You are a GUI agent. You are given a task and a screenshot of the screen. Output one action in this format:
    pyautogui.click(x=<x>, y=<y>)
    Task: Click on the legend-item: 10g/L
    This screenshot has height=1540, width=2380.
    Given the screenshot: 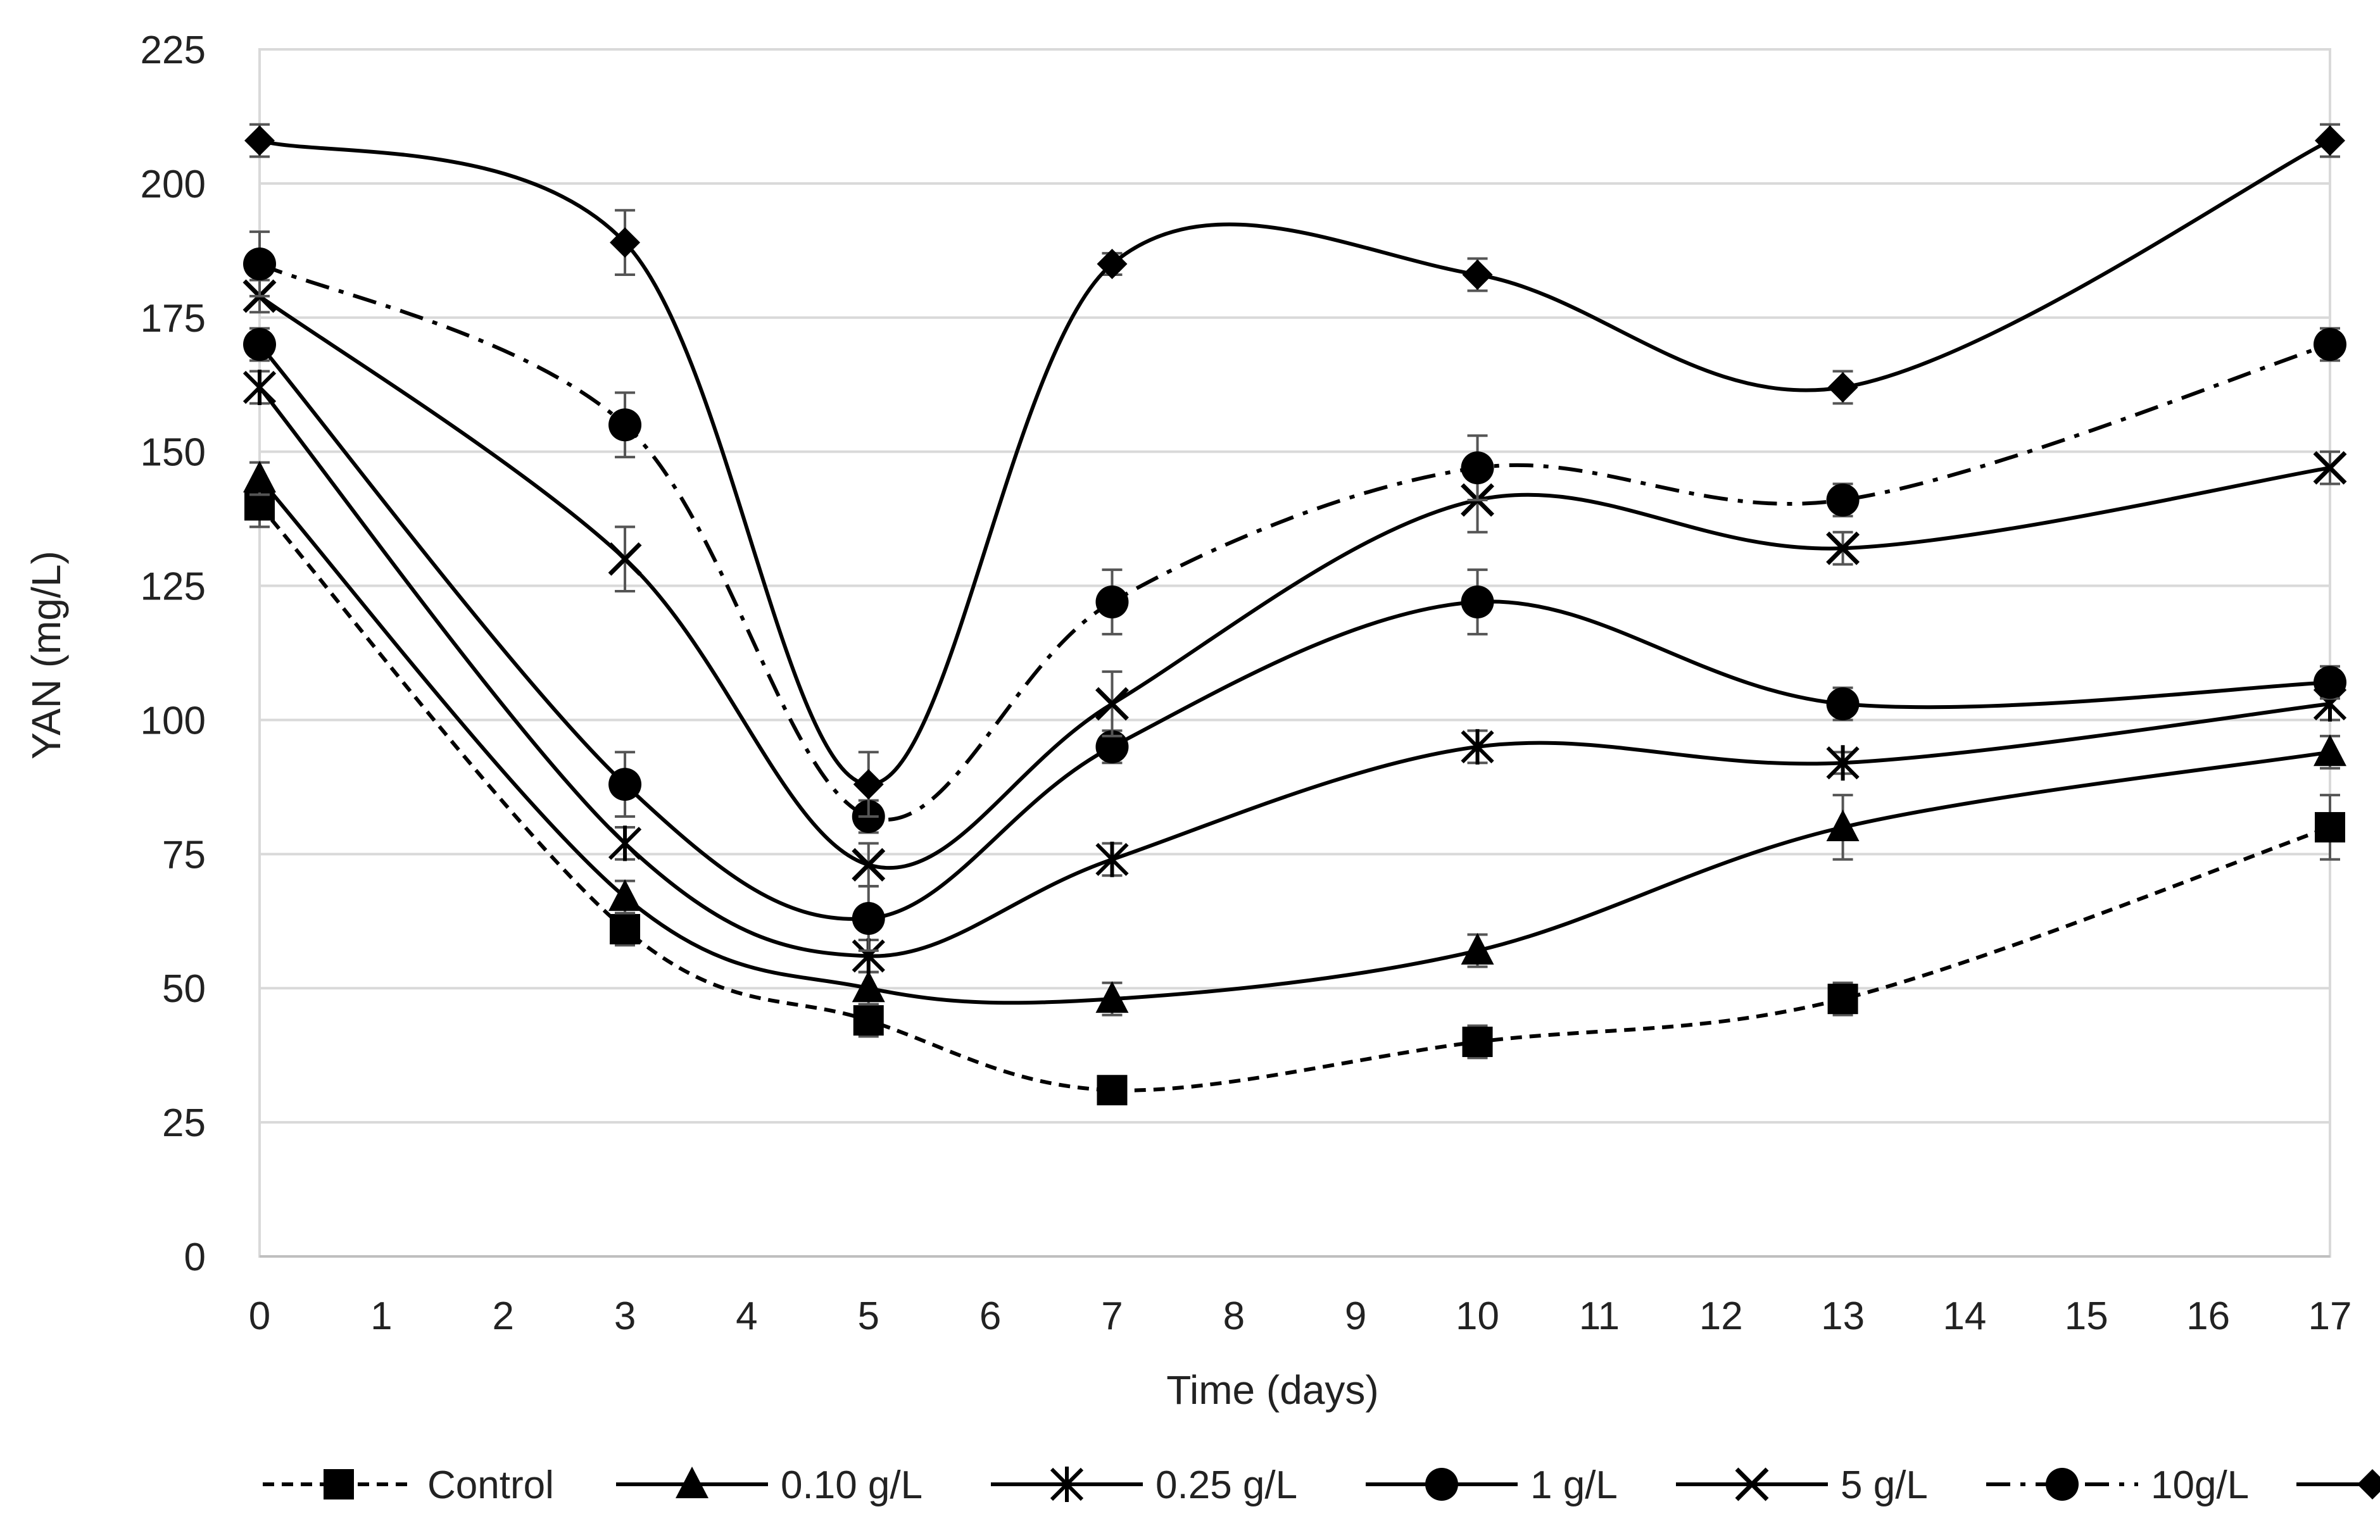 What is the action you would take?
    pyautogui.click(x=2117, y=1485)
    